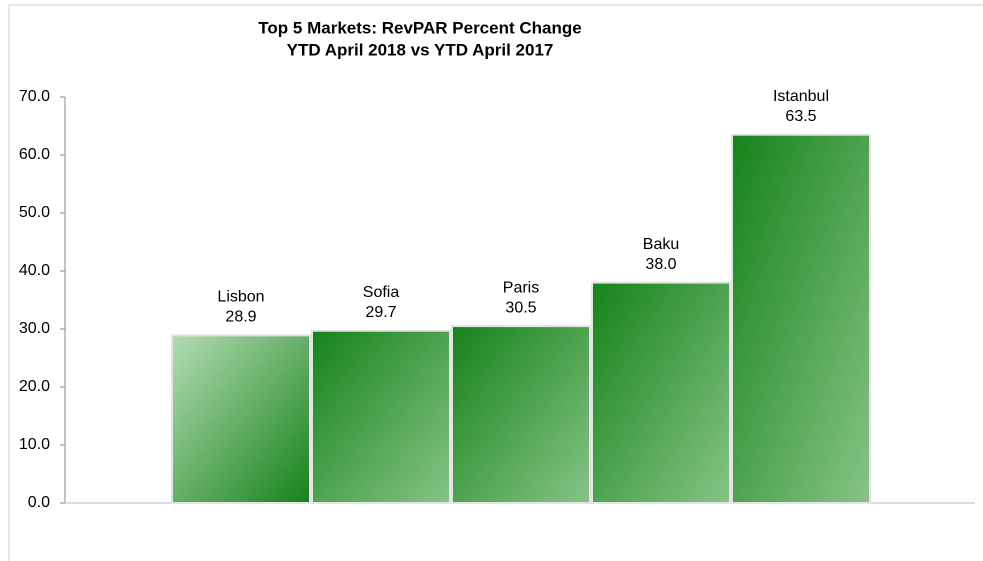 The width and height of the screenshot is (983, 561). What do you see at coordinates (34, 444) in the screenshot?
I see `y-tick-label: 10.0` at bounding box center [34, 444].